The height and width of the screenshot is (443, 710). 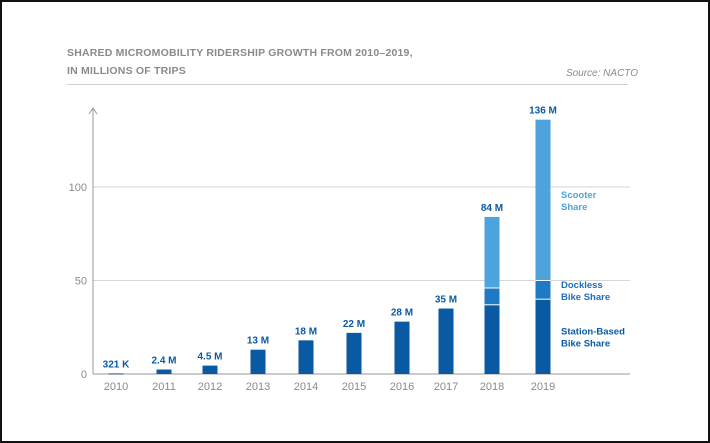 I want to click on y-axis-arrow-icon, so click(x=93, y=111).